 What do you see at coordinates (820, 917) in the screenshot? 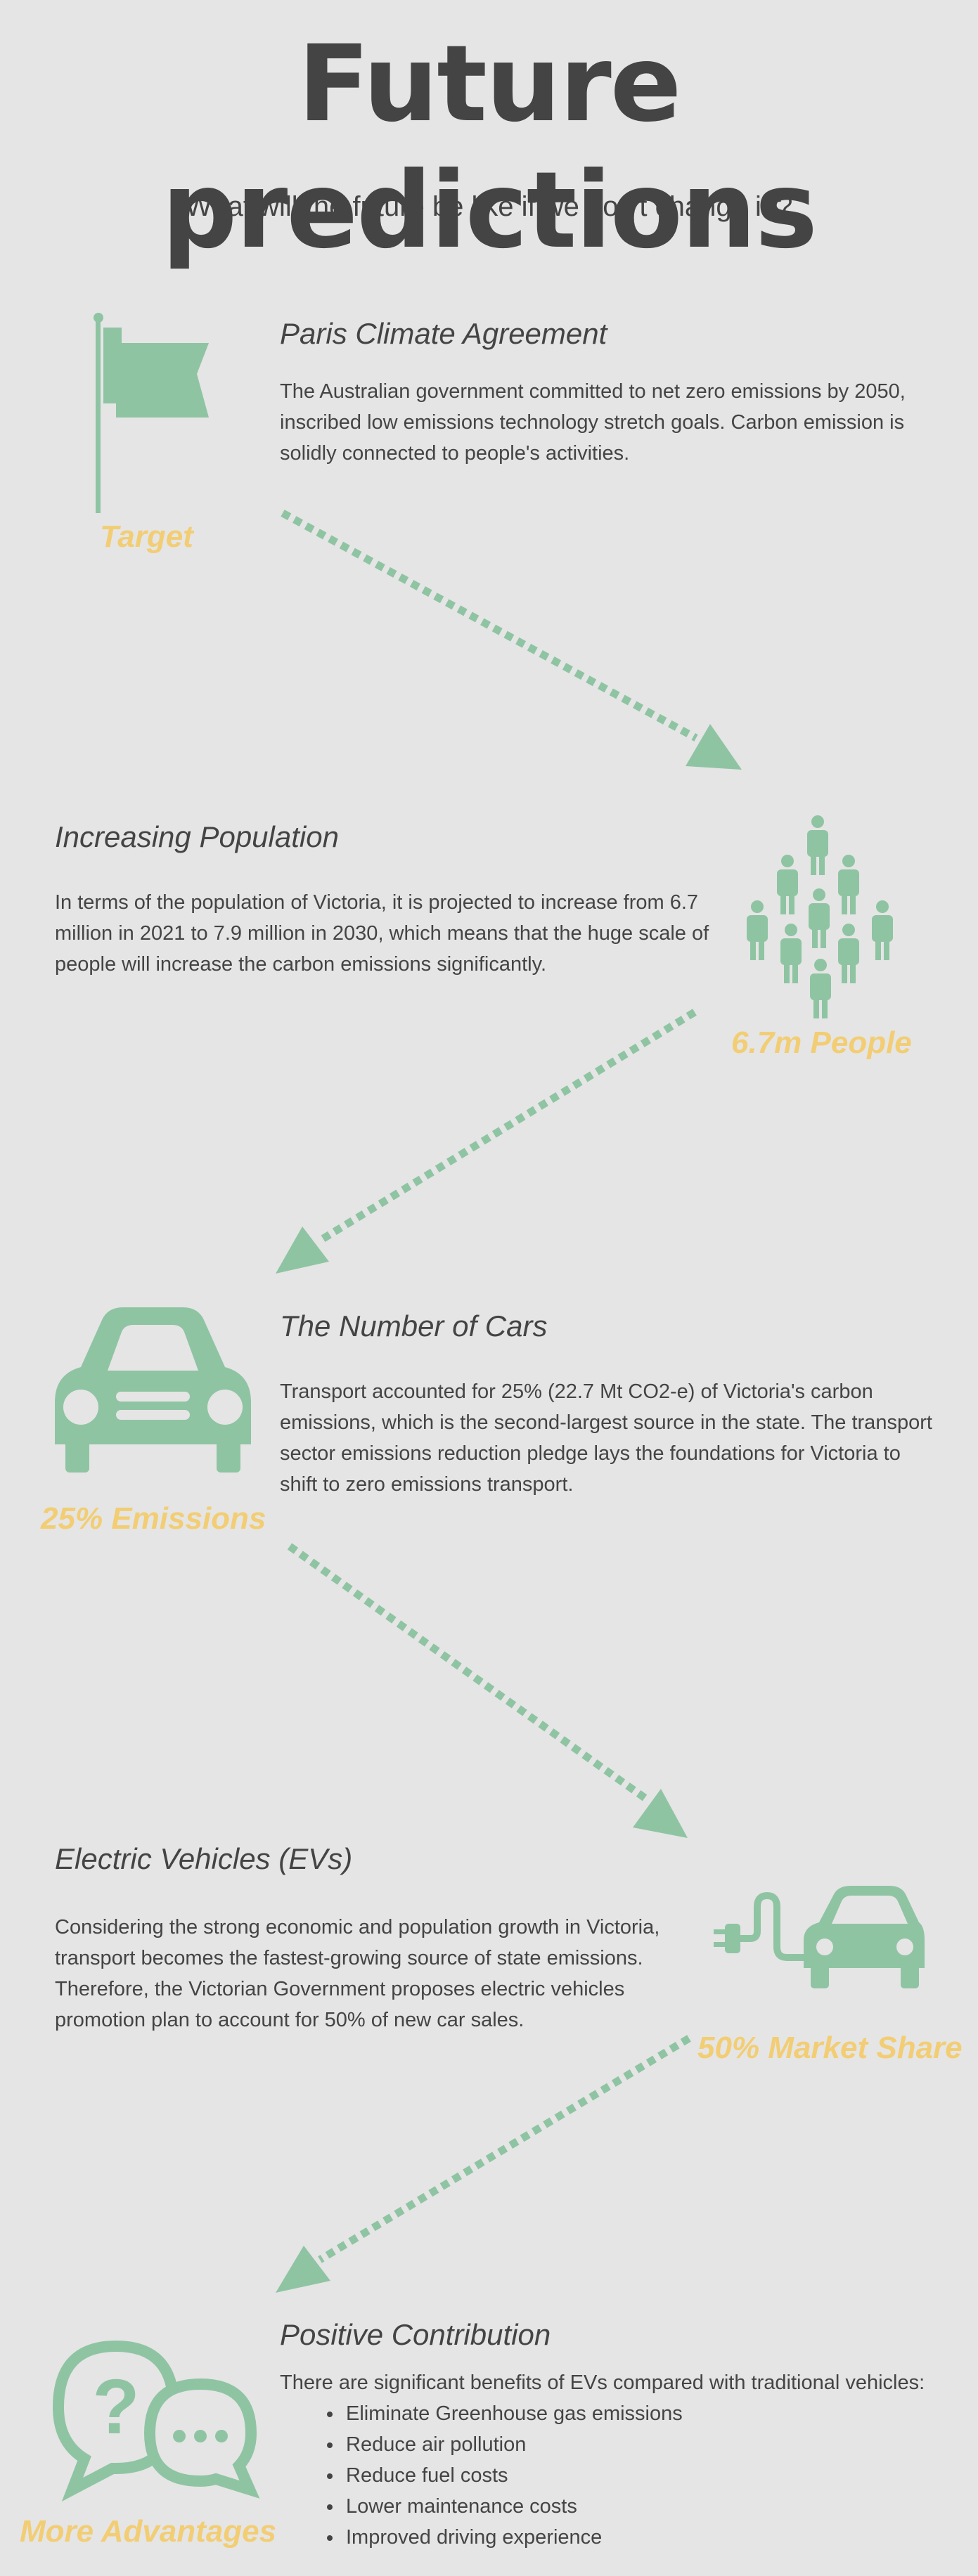
I see `people-group-icon` at bounding box center [820, 917].